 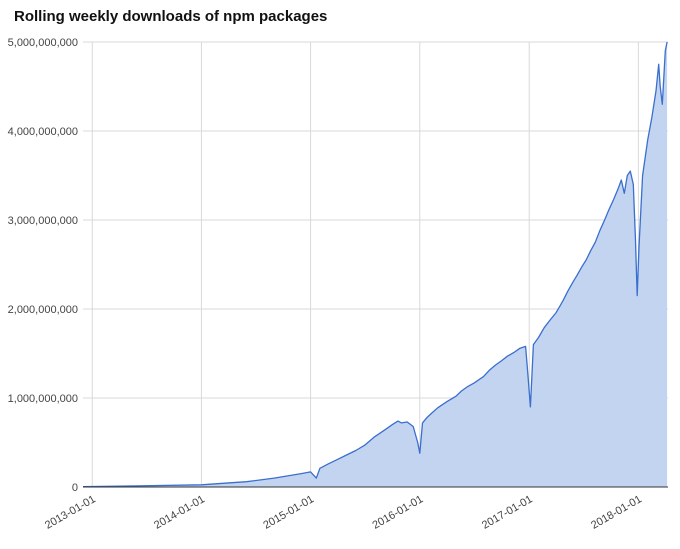 I want to click on y-tick-label: 4,000,000,000, so click(x=43, y=132).